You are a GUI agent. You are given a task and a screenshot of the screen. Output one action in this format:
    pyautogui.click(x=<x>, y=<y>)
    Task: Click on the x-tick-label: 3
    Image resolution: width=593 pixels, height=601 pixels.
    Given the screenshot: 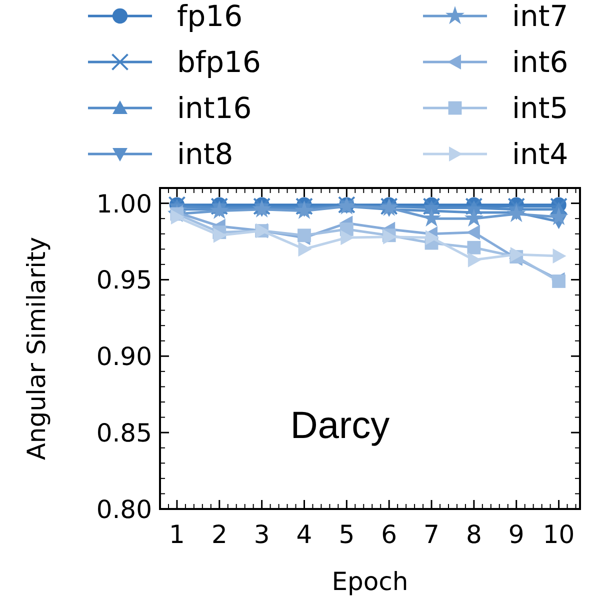 What is the action you would take?
    pyautogui.click(x=262, y=534)
    